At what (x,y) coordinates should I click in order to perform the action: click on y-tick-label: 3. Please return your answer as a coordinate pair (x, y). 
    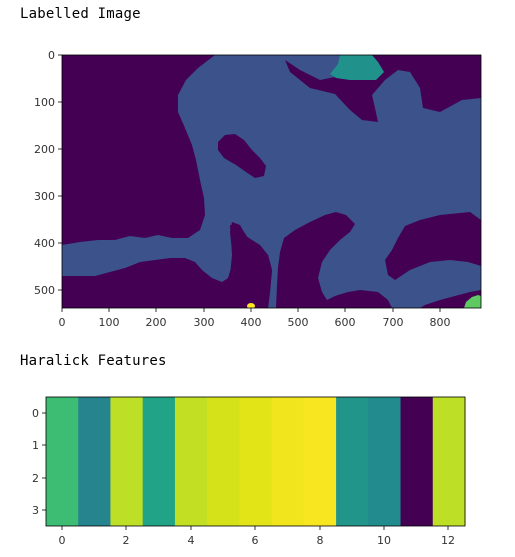
    Looking at the image, I should click on (35, 510).